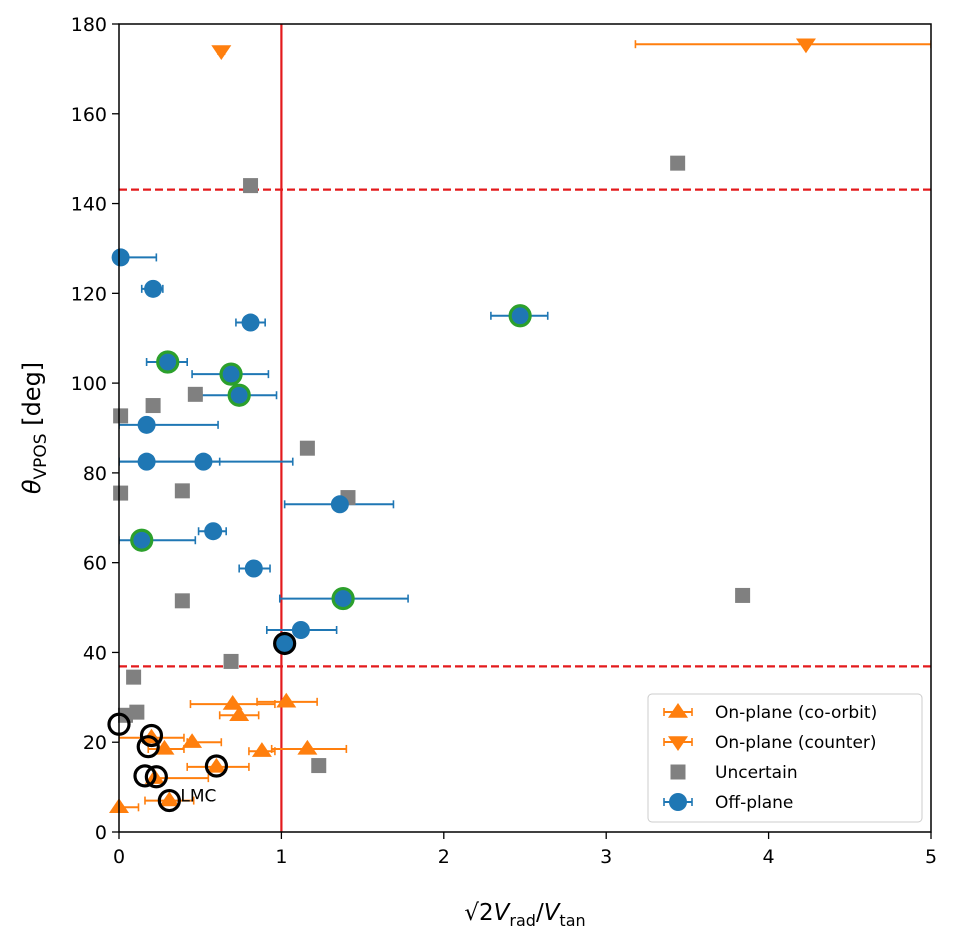  What do you see at coordinates (678, 802) in the screenshot?
I see `legend-marker-circle` at bounding box center [678, 802].